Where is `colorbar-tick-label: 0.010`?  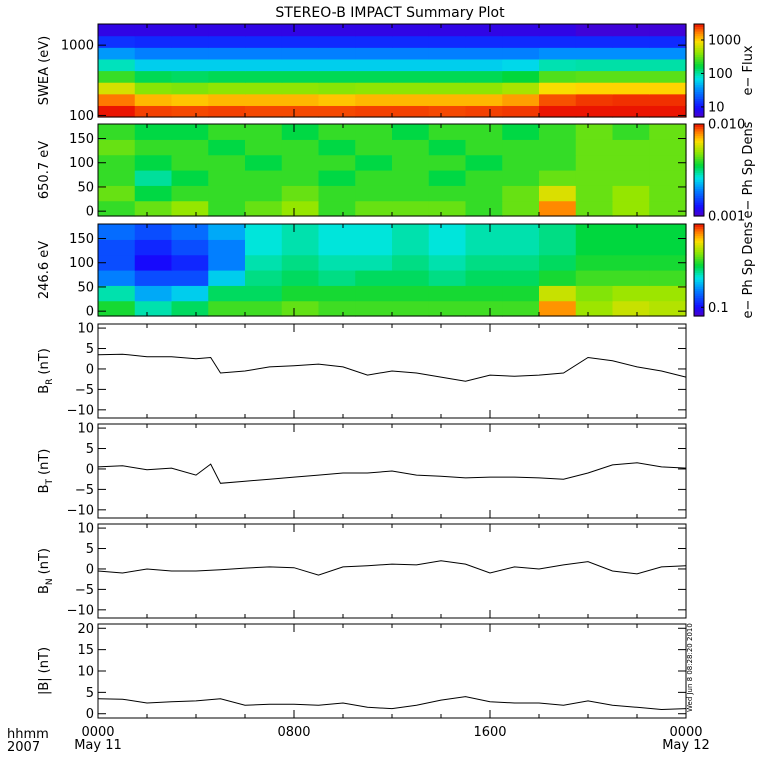
colorbar-tick-label: 0.010 is located at coordinates (726, 125).